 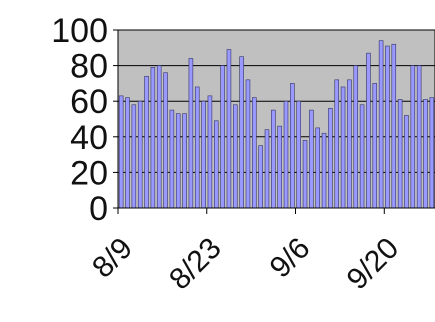 I want to click on x-tick-label: 8/9, so click(x=112, y=258).